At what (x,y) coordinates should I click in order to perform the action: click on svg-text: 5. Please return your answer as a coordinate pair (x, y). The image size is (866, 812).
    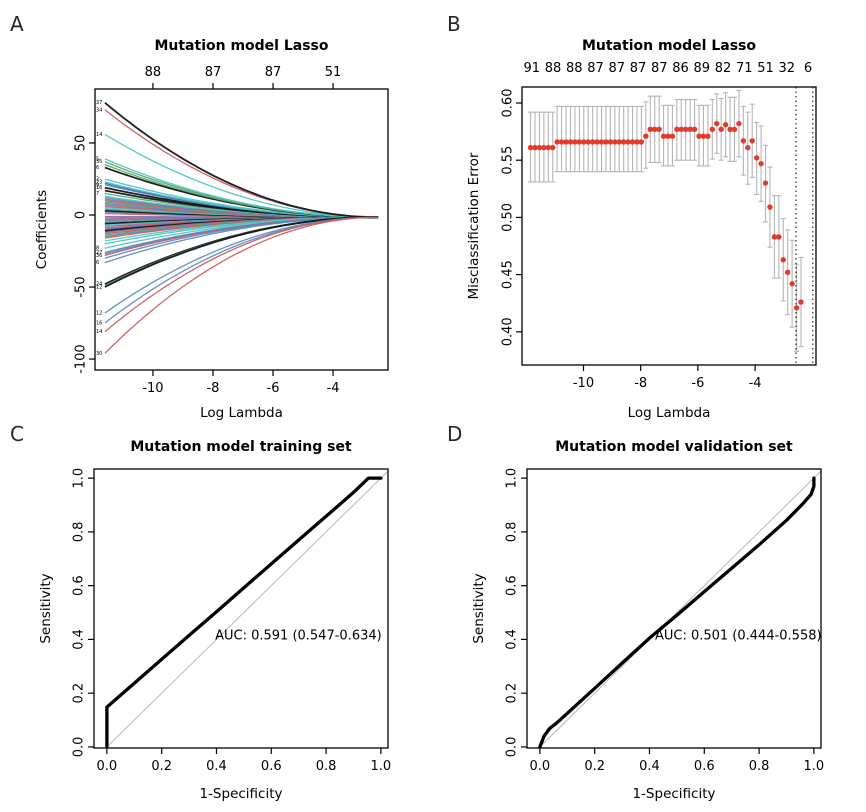
    Looking at the image, I should click on (97, 159).